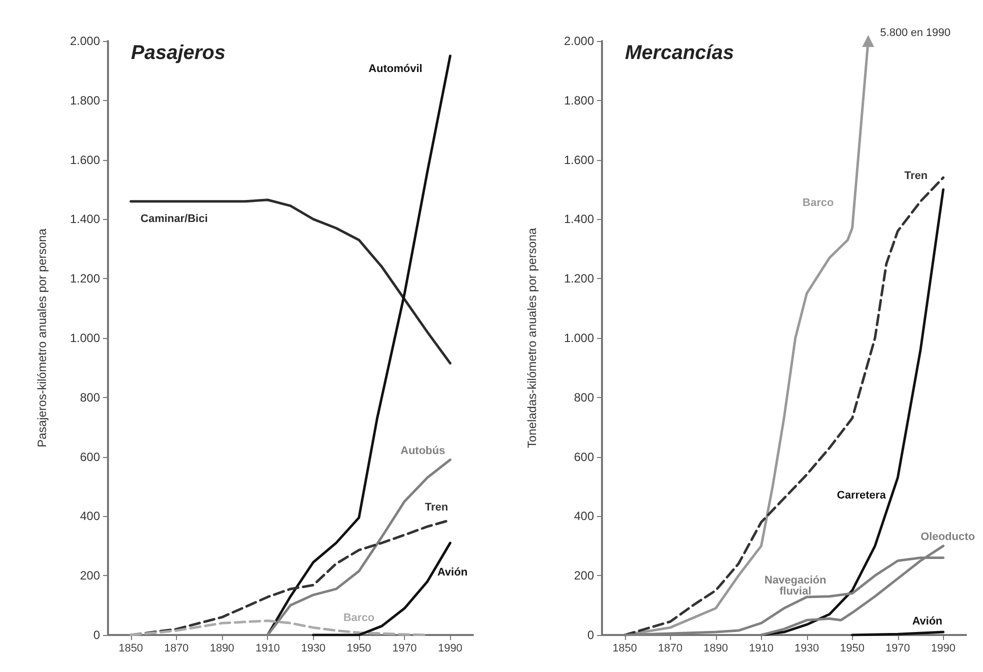 The image size is (983, 672). What do you see at coordinates (795, 586) in the screenshot?
I see `series-label: Navegación fluvial` at bounding box center [795, 586].